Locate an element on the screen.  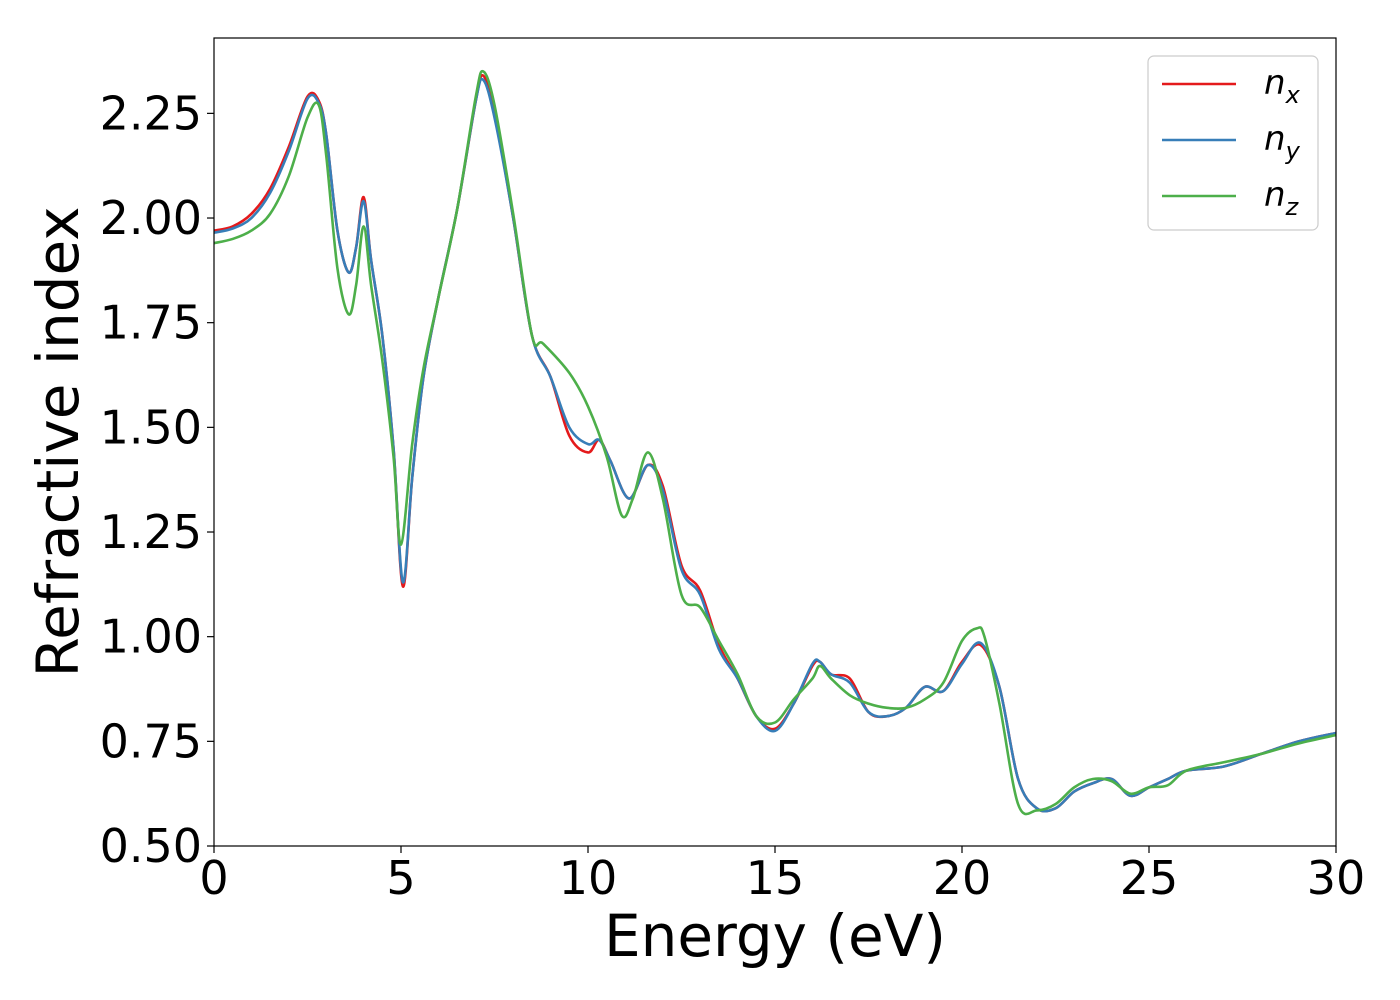
y-tick-label: 0.75 is located at coordinates (151, 741).